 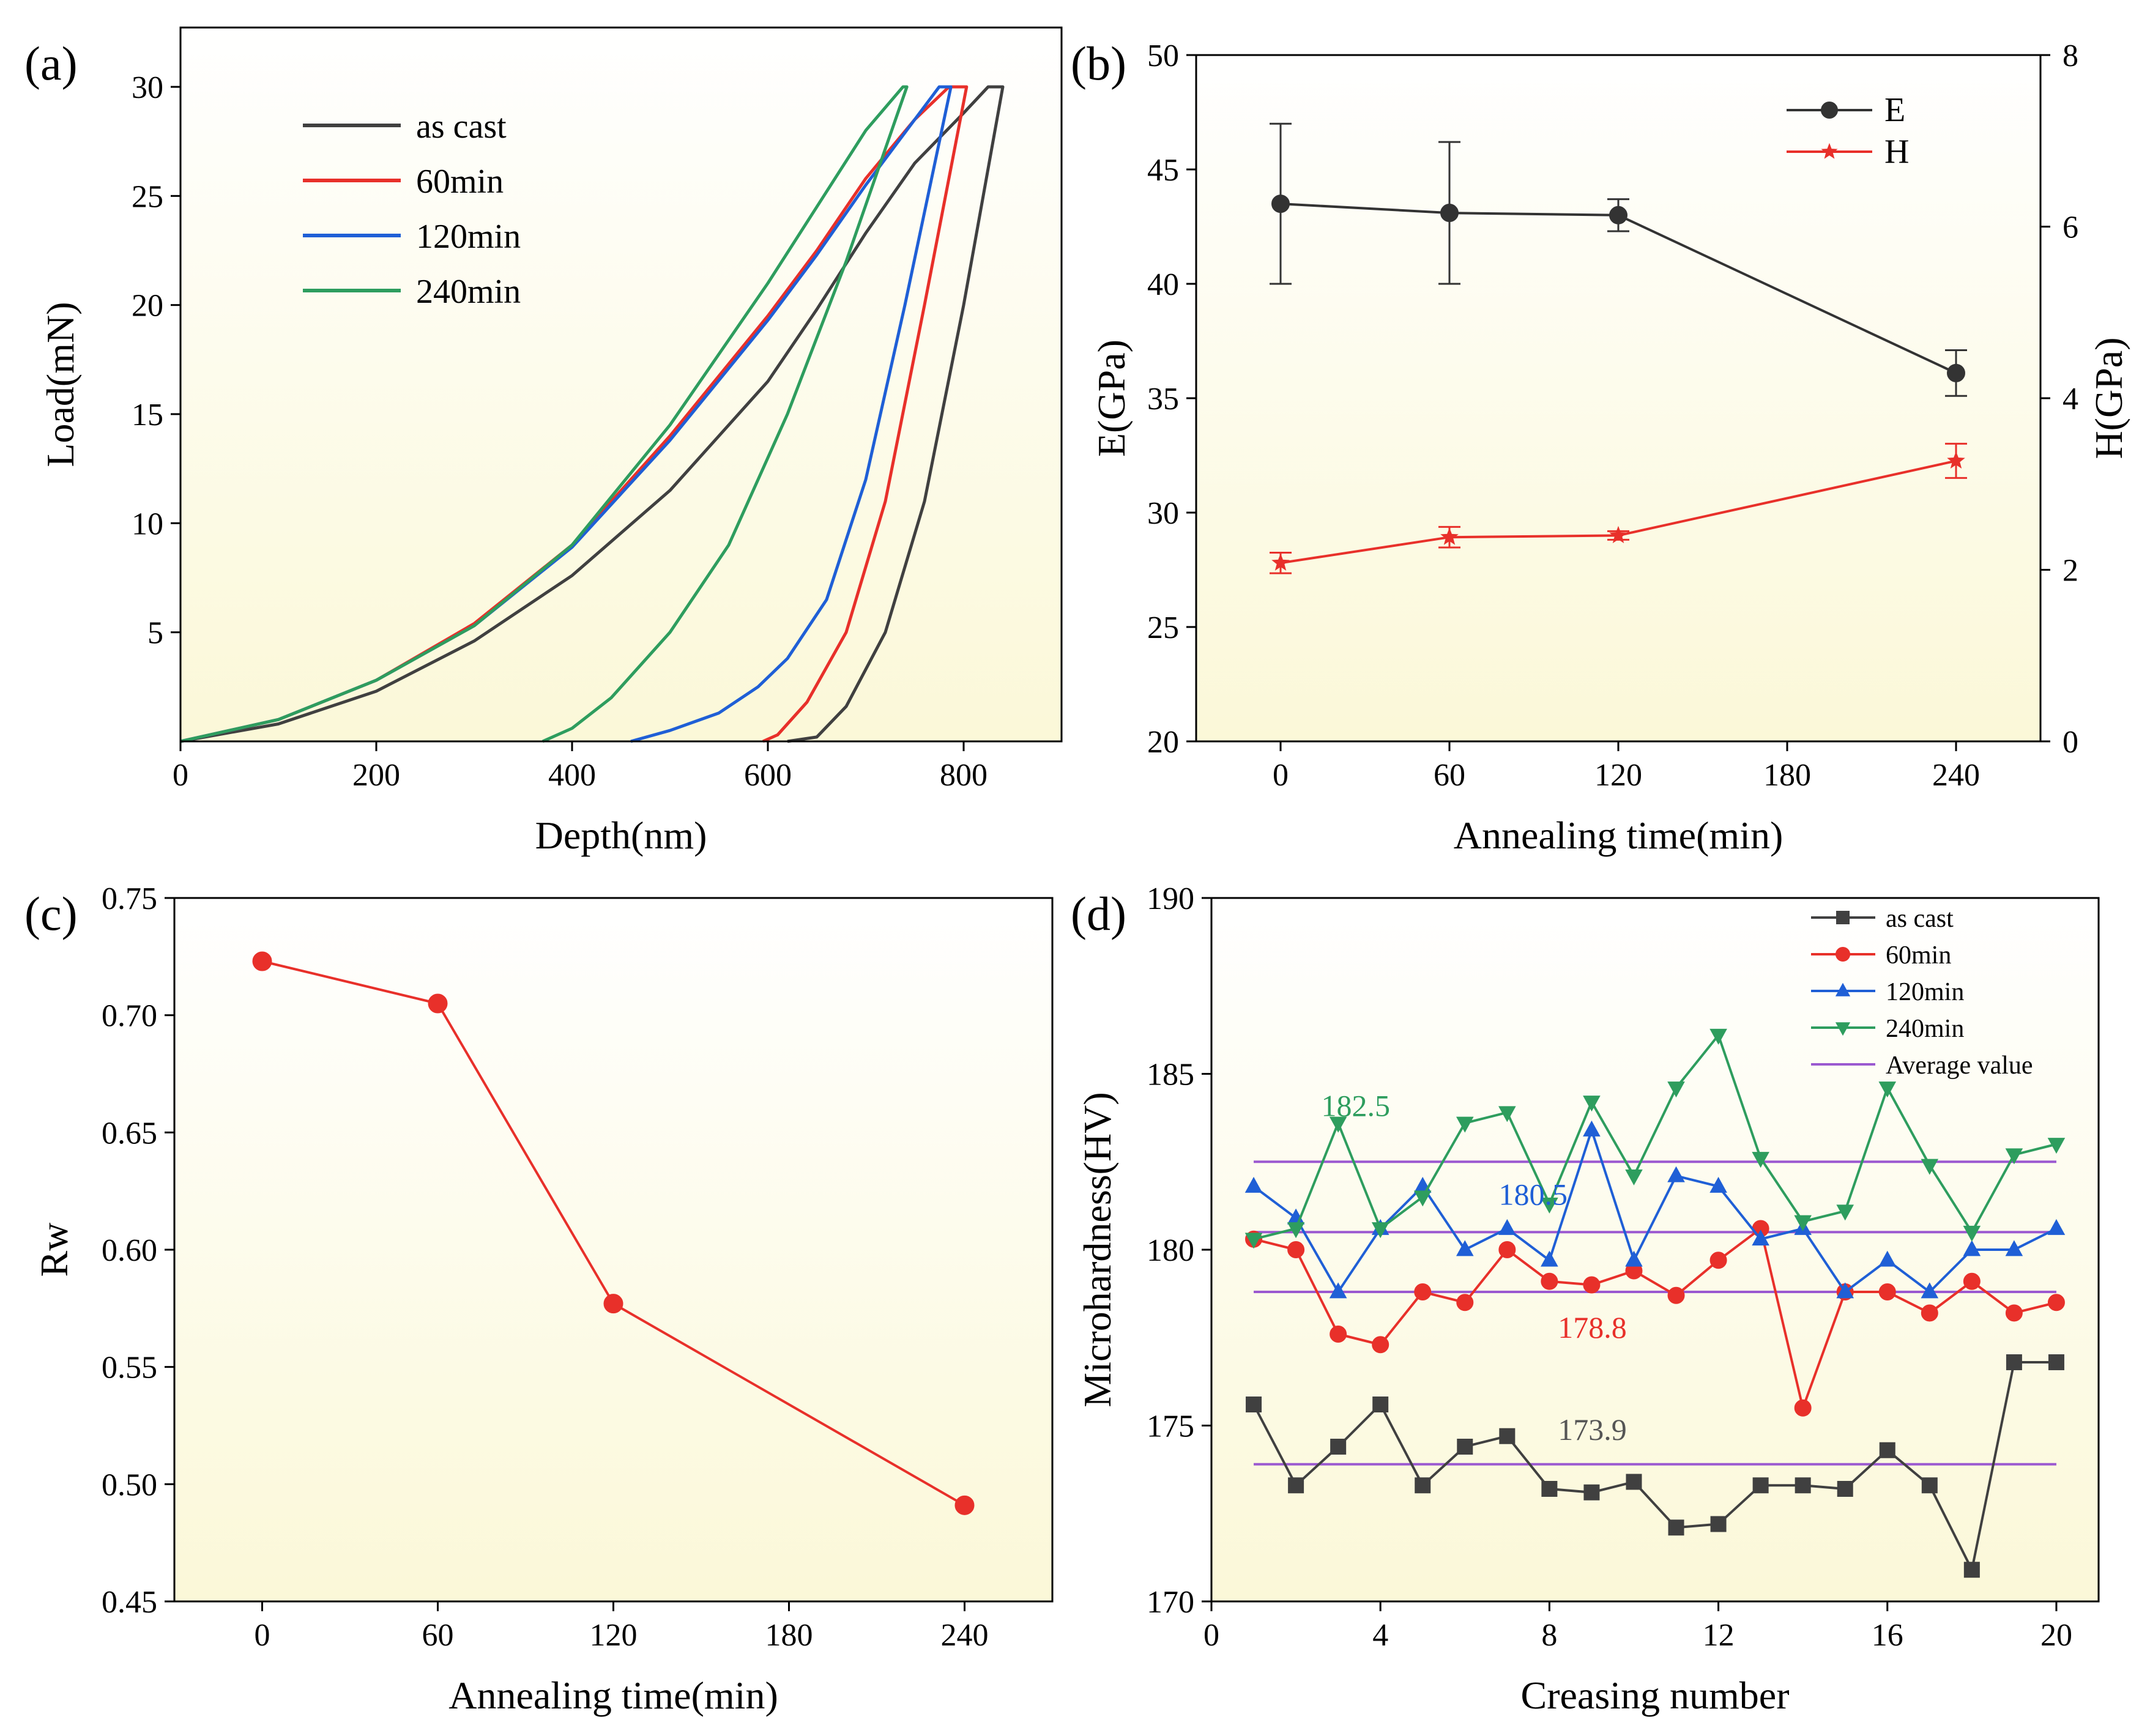 I want to click on y-tick-label: 15, so click(x=147, y=415).